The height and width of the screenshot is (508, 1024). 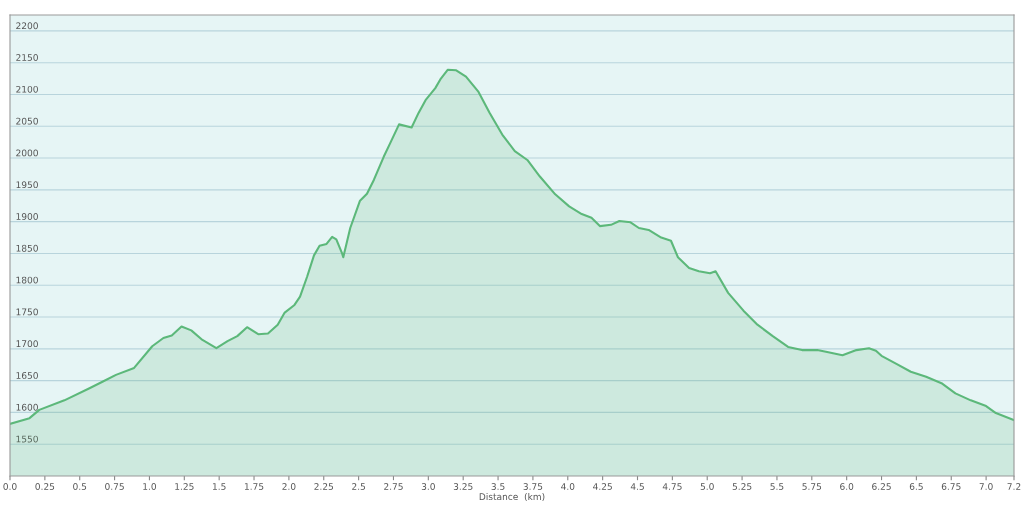 I want to click on y-tick-label: 1650, so click(x=27, y=375).